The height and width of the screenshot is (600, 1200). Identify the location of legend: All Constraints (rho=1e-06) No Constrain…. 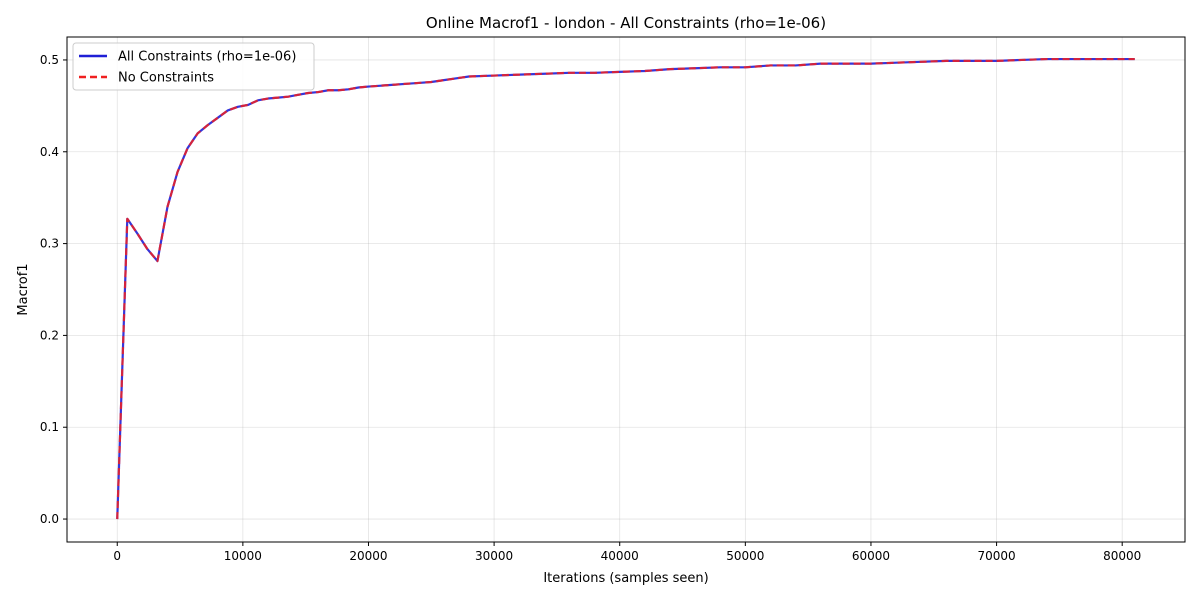
(193, 66).